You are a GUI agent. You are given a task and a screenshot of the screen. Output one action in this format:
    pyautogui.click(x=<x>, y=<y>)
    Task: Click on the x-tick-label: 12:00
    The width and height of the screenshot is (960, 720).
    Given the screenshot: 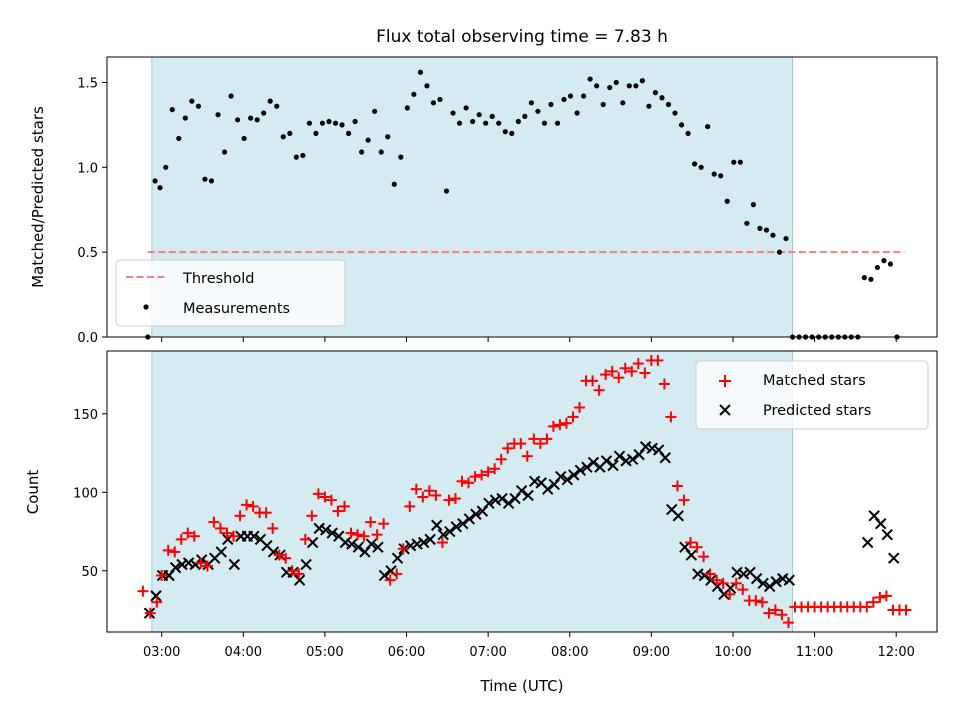 What is the action you would take?
    pyautogui.click(x=895, y=652)
    